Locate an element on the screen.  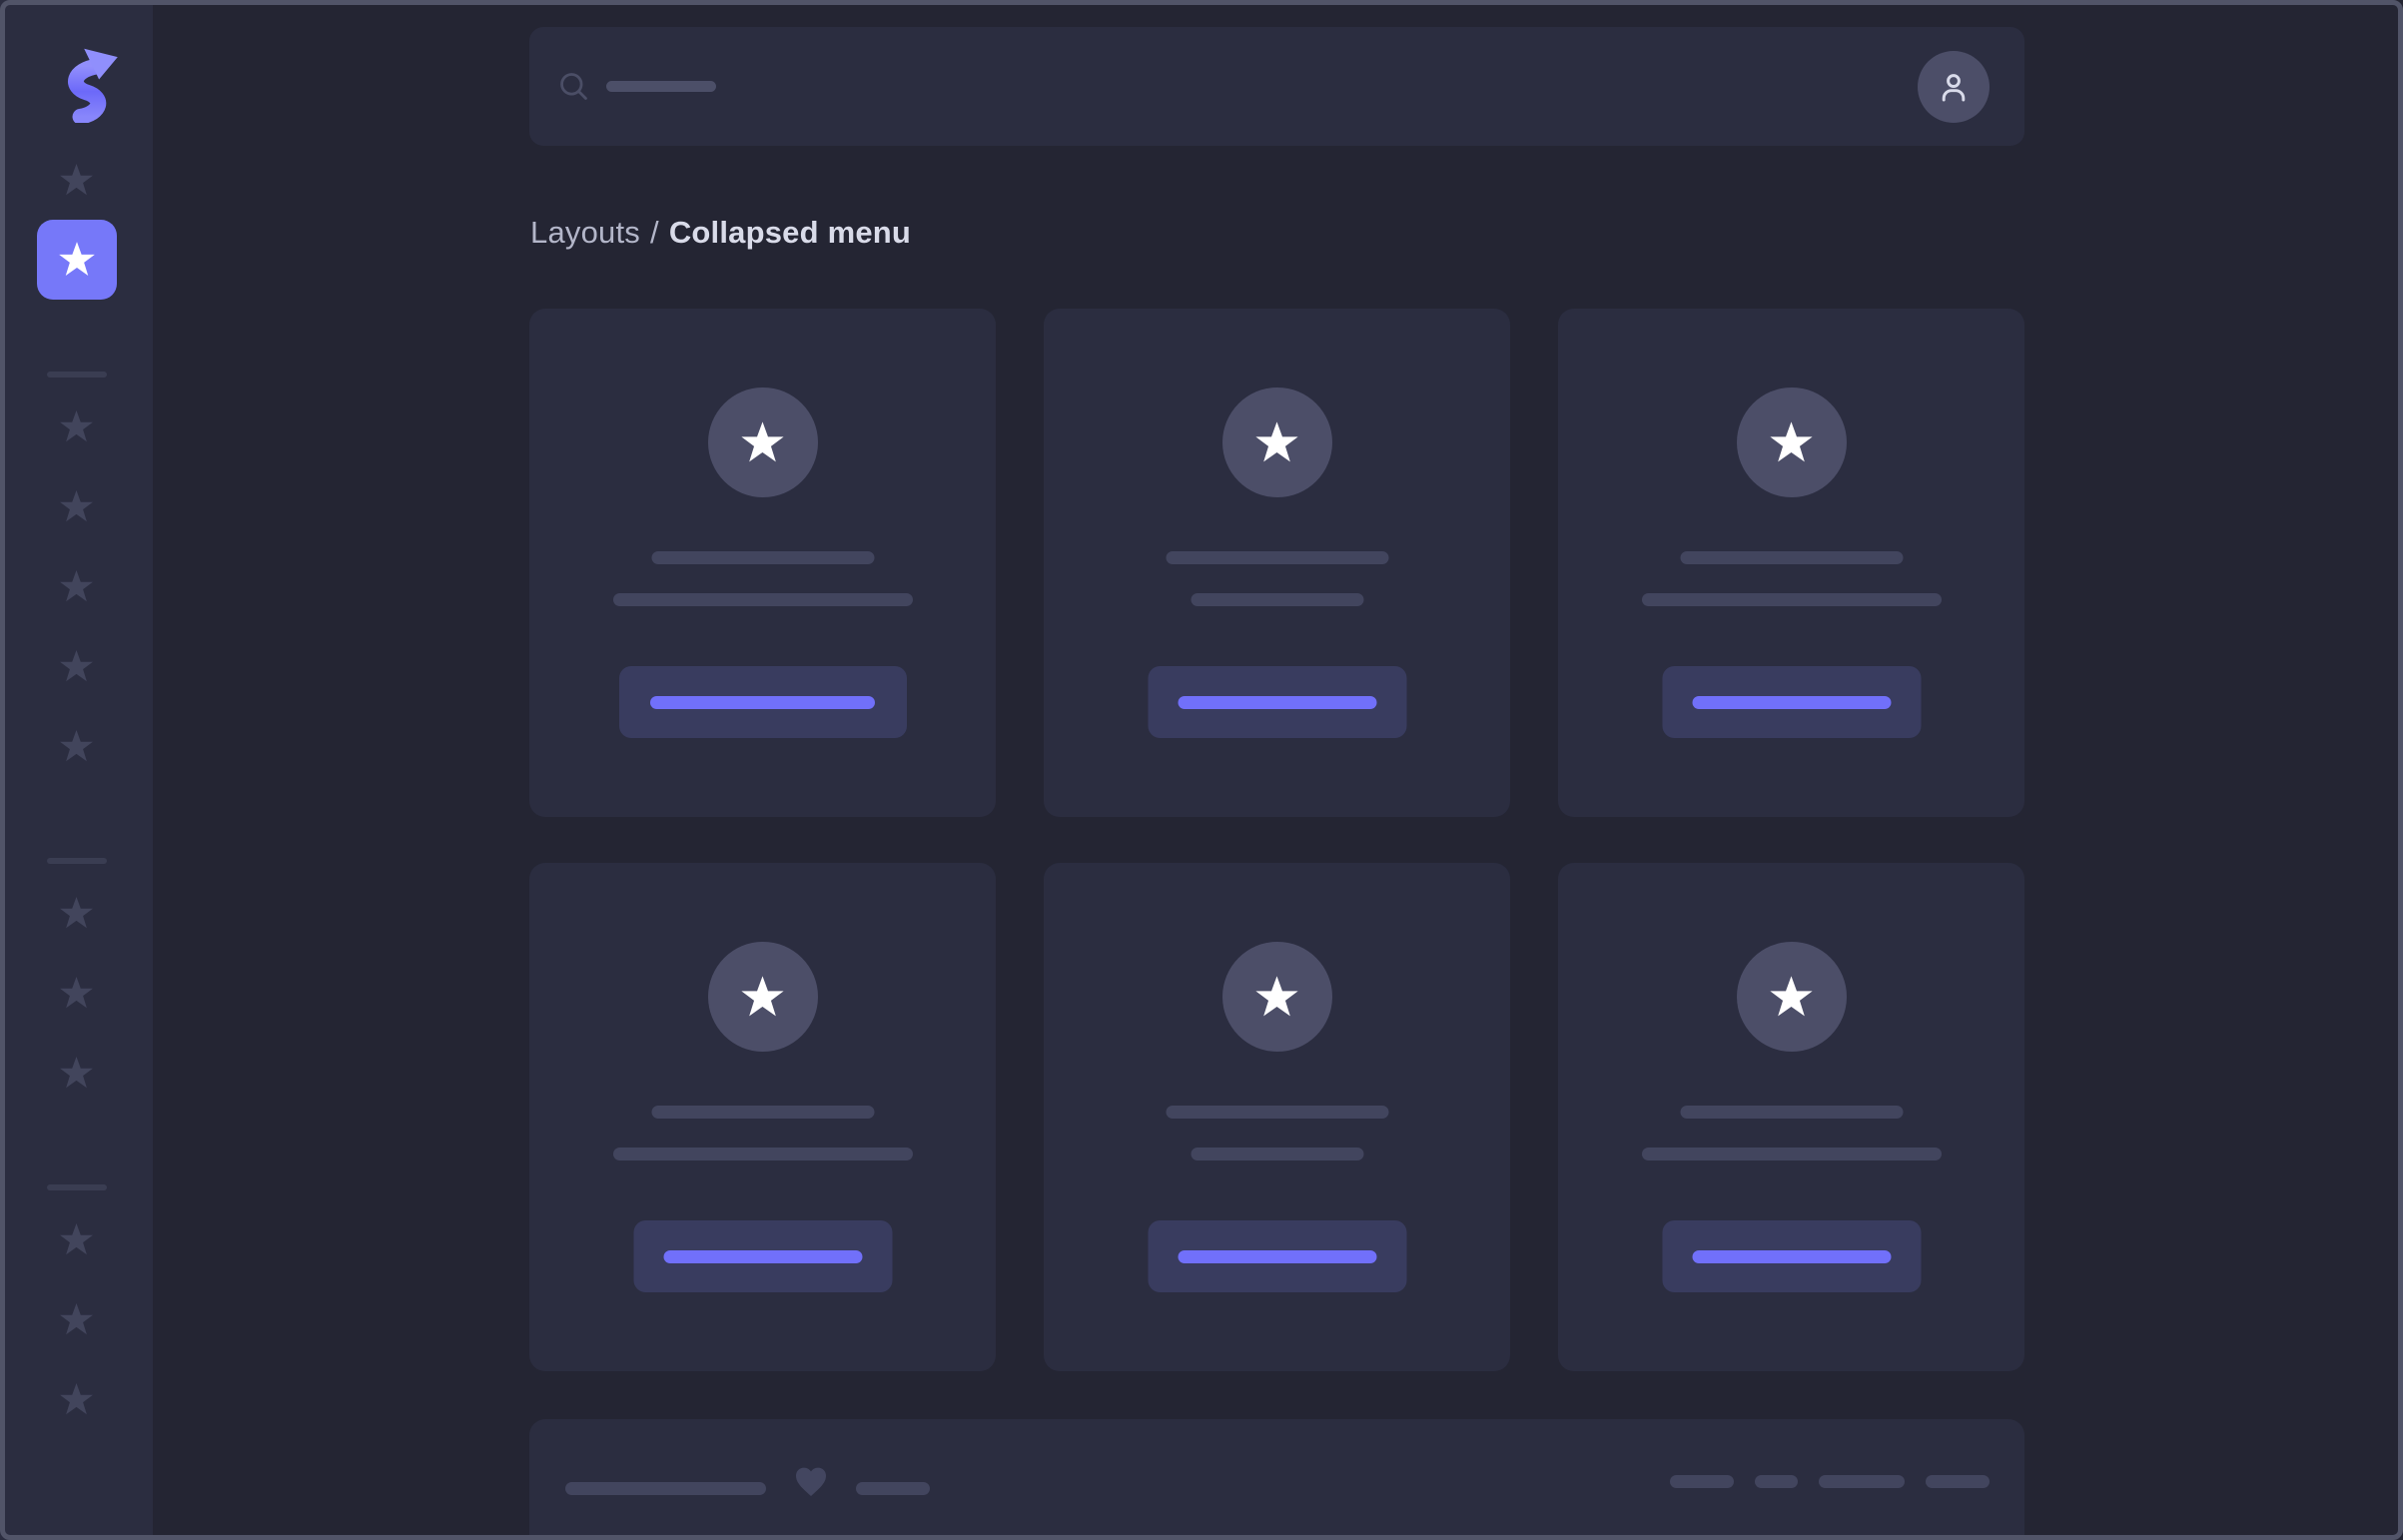
footer-left-group is located at coordinates (747, 1484).